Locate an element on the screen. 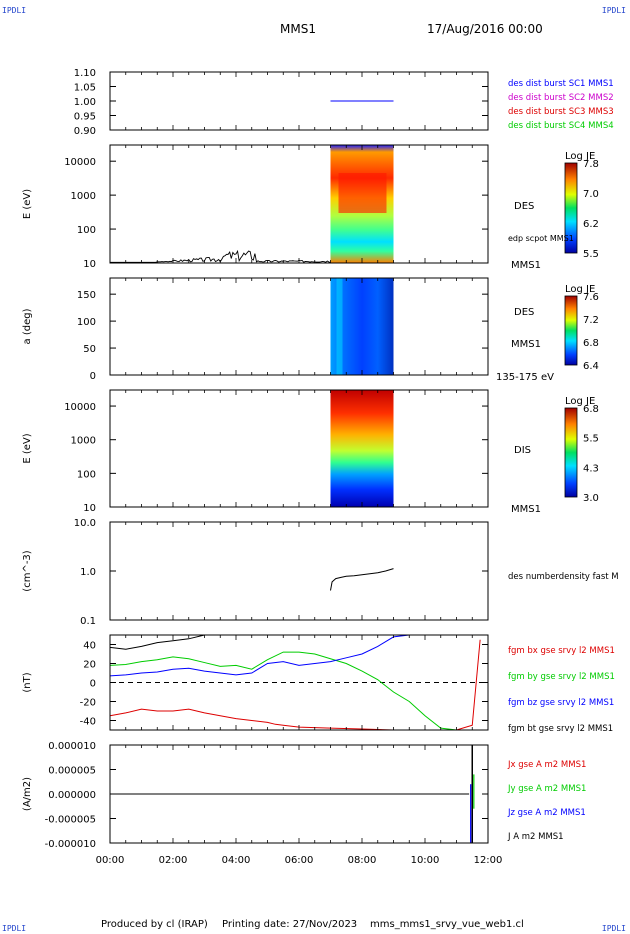  bfield-tick-label: 40 is located at coordinates (89, 646).